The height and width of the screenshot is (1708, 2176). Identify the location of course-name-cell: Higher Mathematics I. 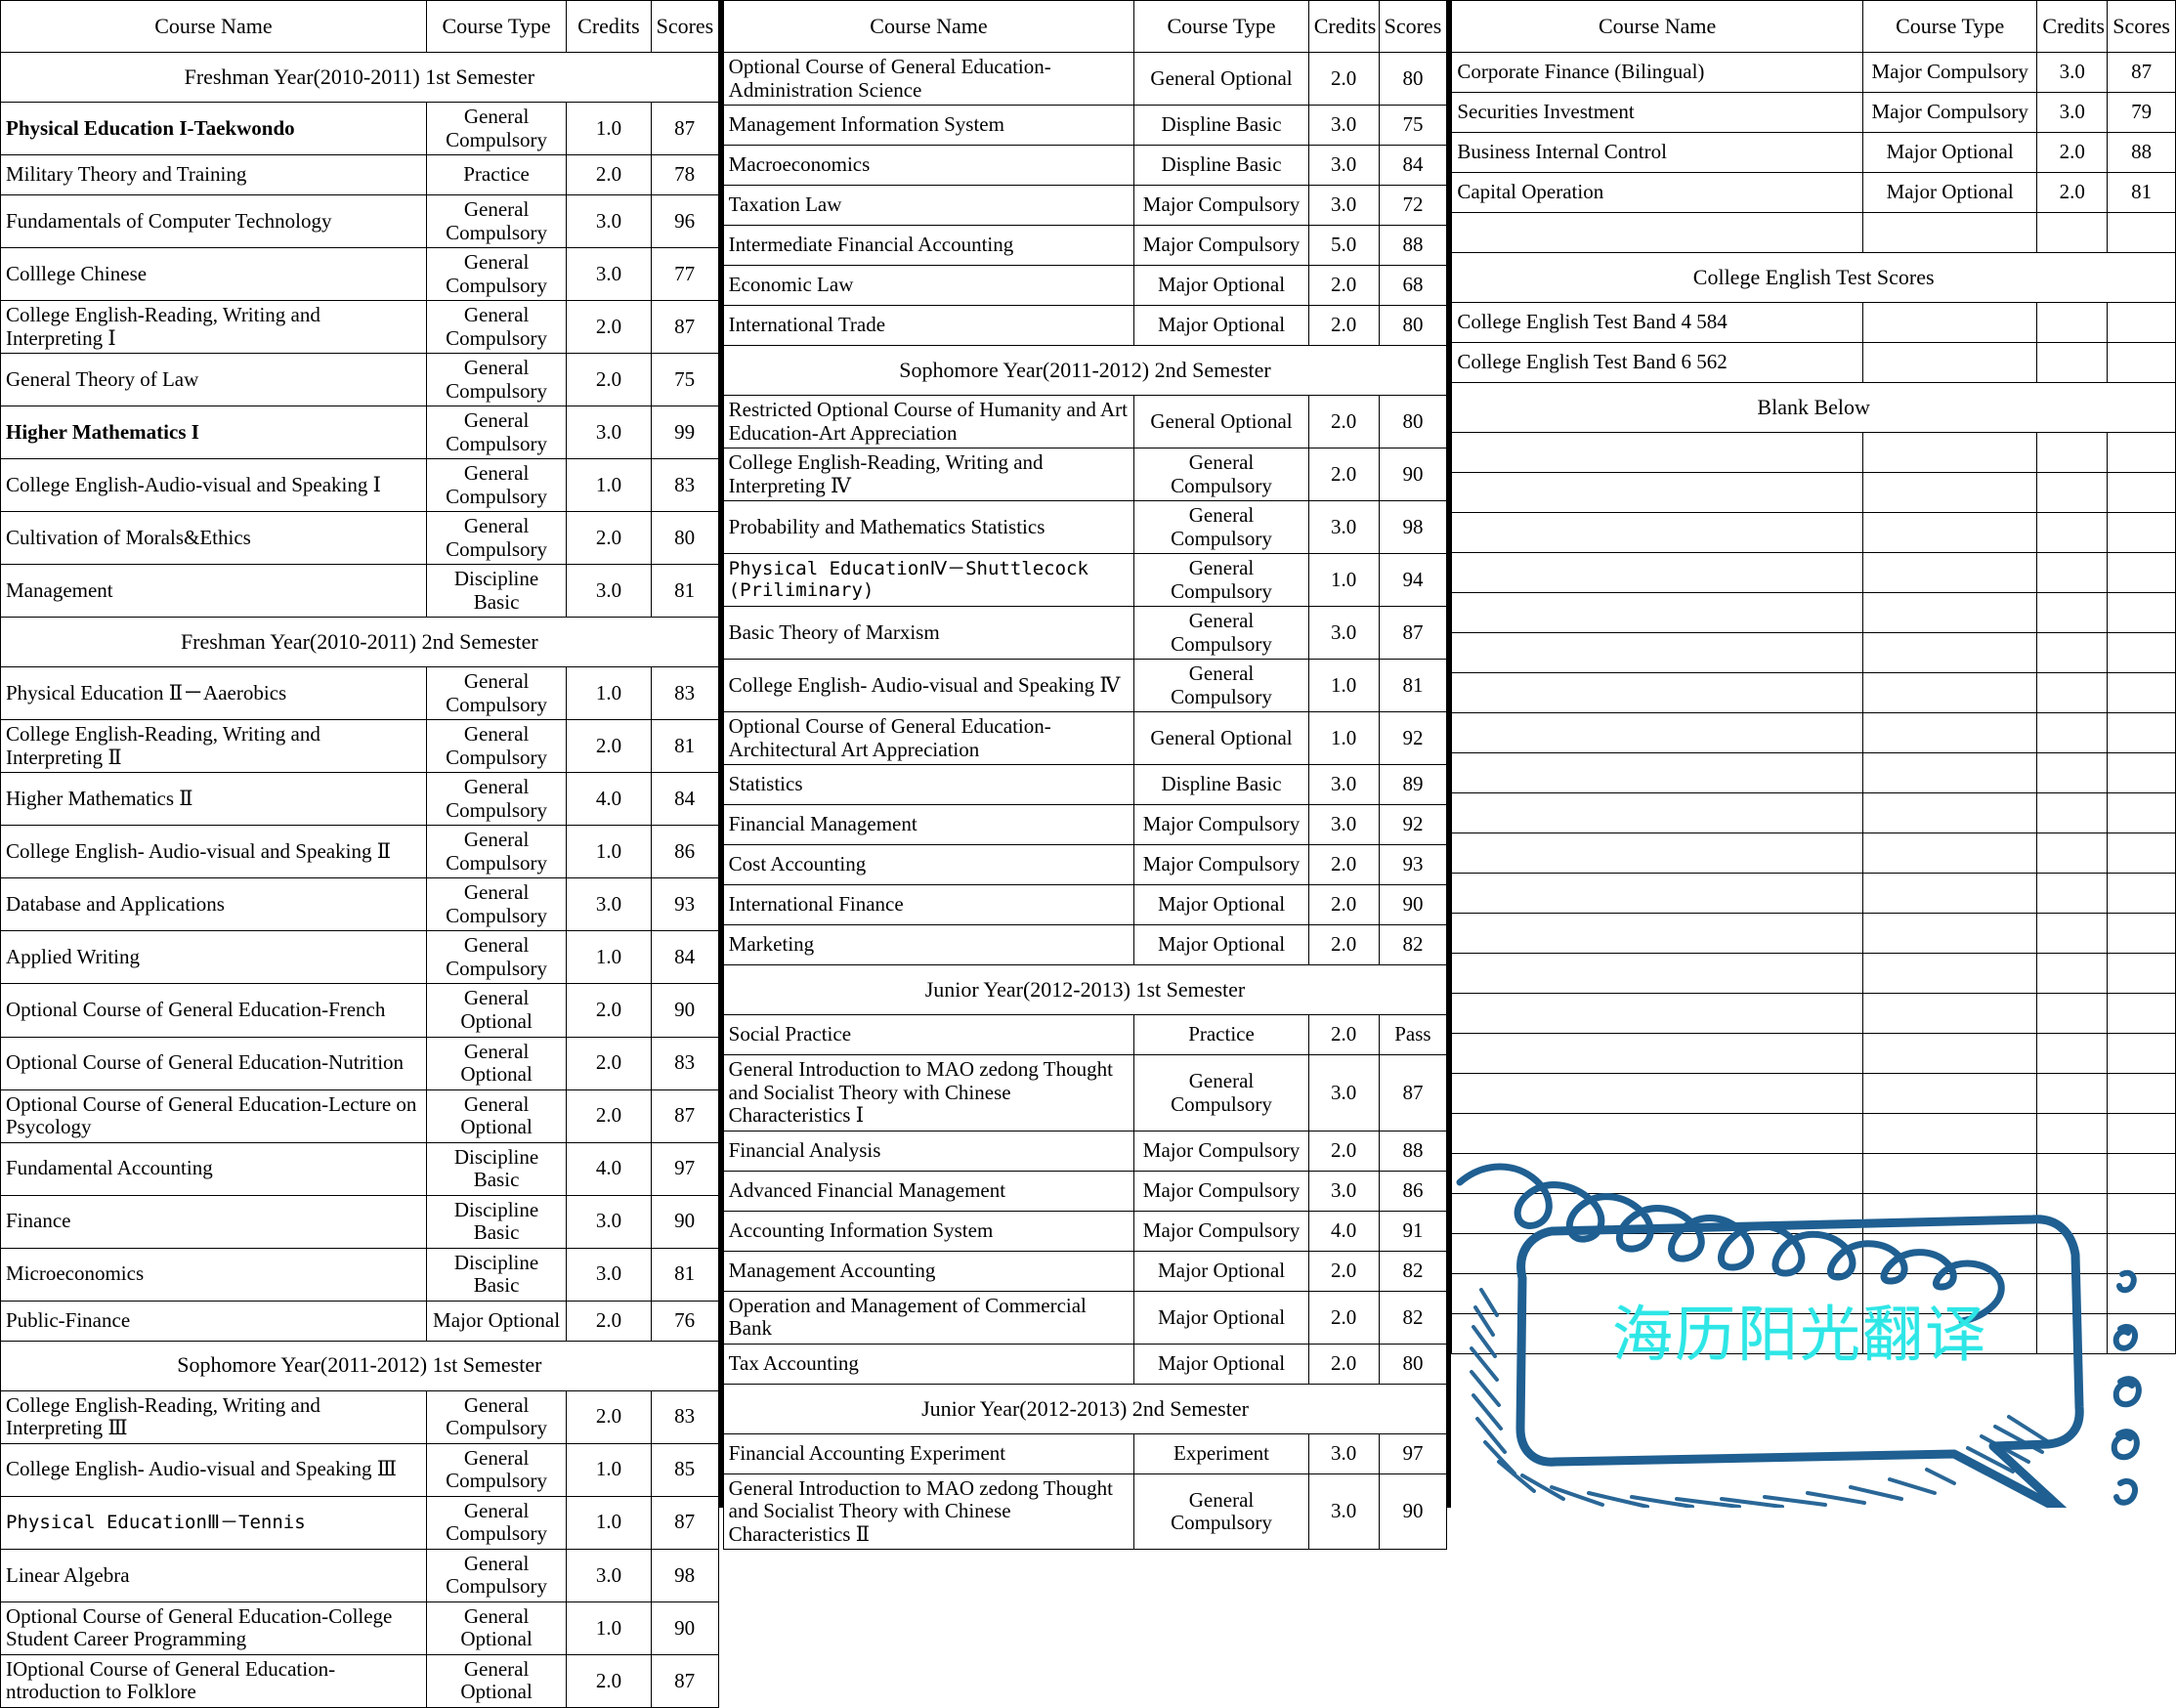
(213, 433).